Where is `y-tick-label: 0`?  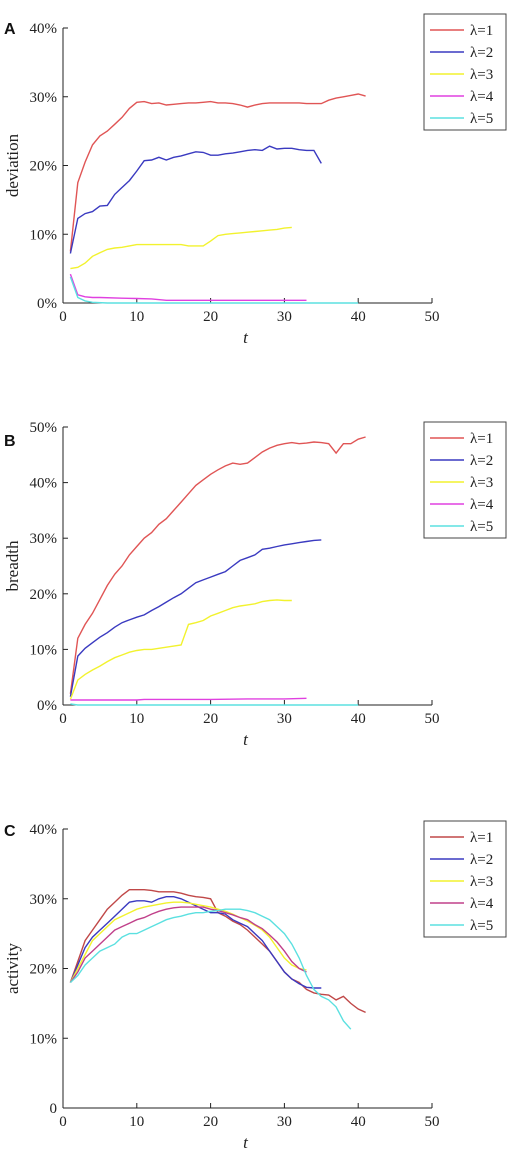 y-tick-label: 0 is located at coordinates (54, 1109).